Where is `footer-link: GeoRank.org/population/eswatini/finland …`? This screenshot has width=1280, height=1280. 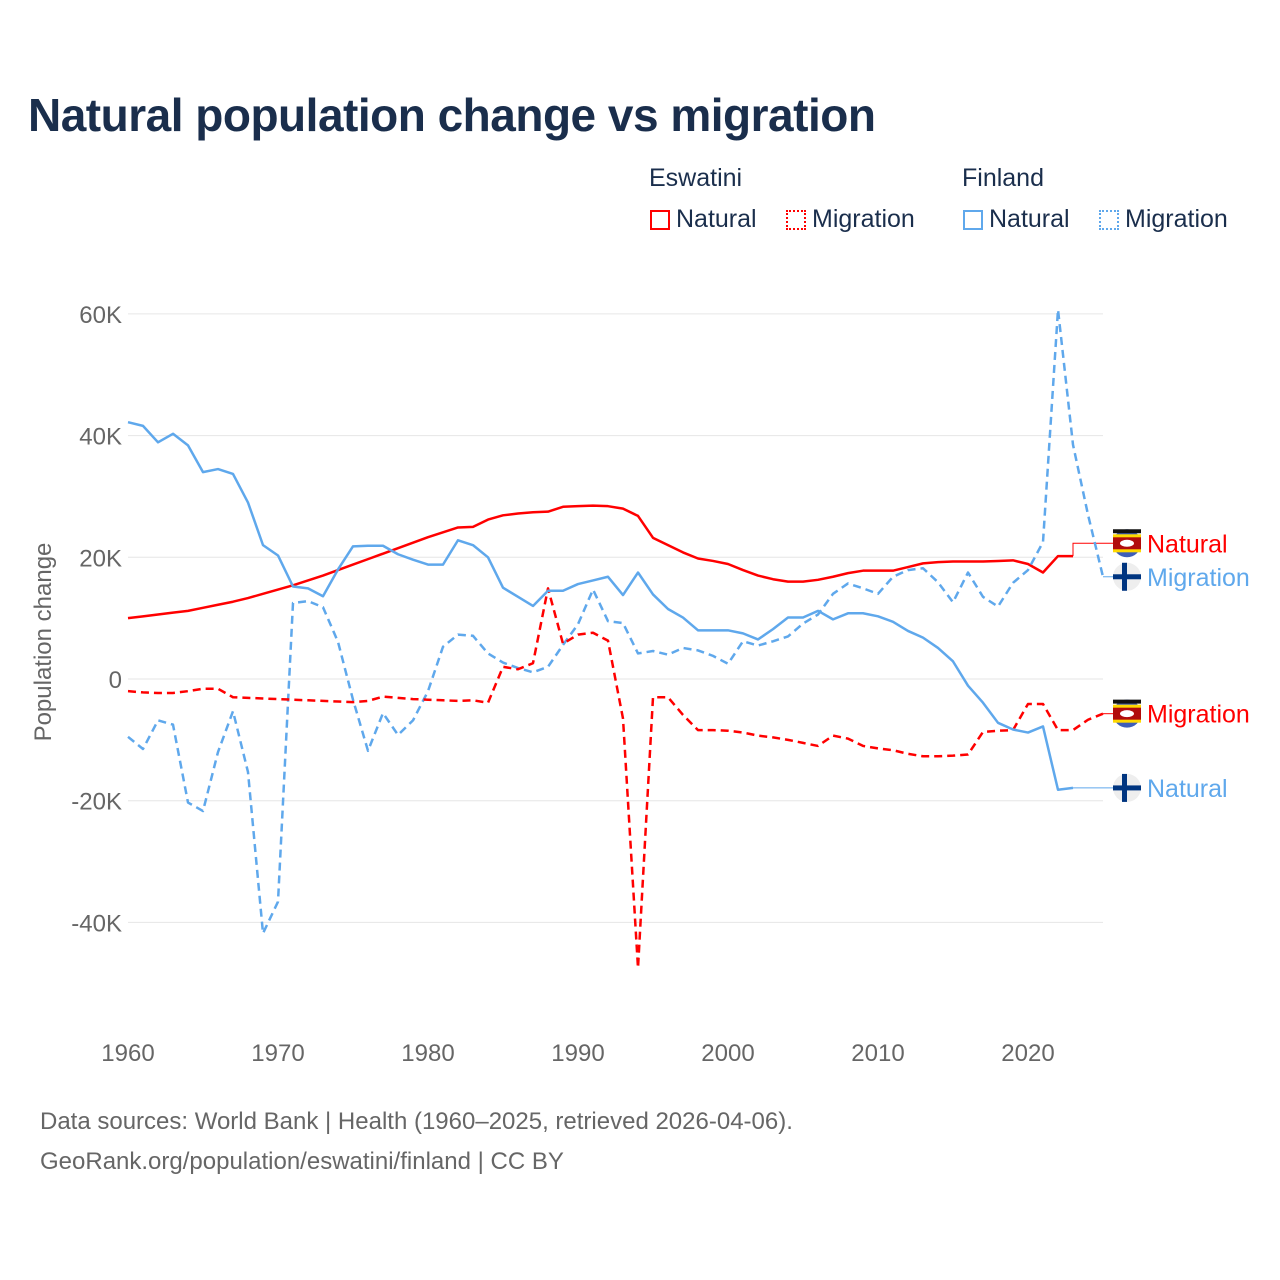 footer-link: GeoRank.org/population/eswatini/finland … is located at coordinates (302, 1161).